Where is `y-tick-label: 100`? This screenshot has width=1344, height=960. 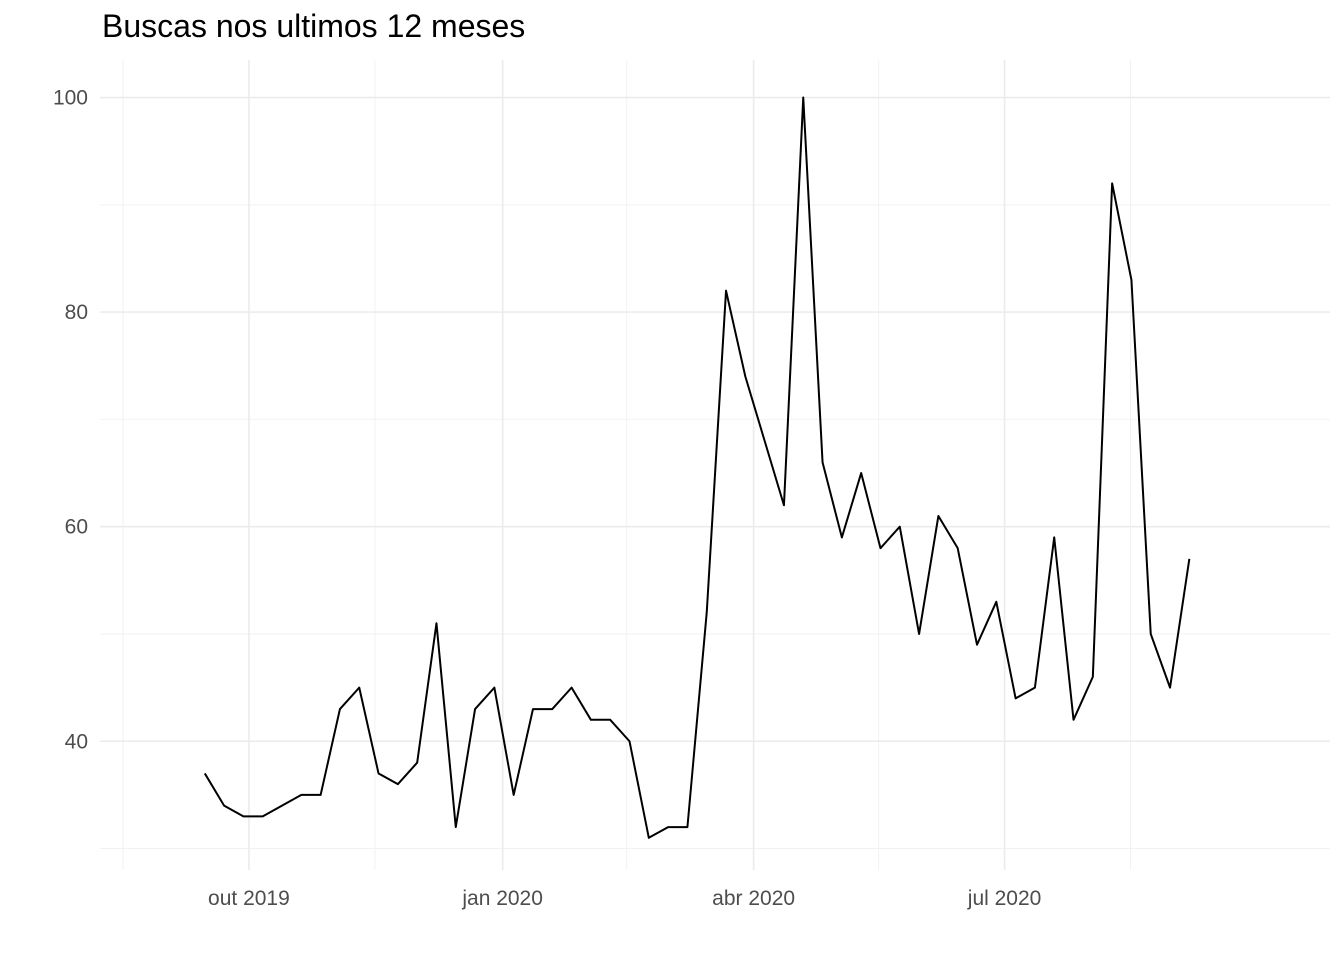
y-tick-label: 100 is located at coordinates (70, 98).